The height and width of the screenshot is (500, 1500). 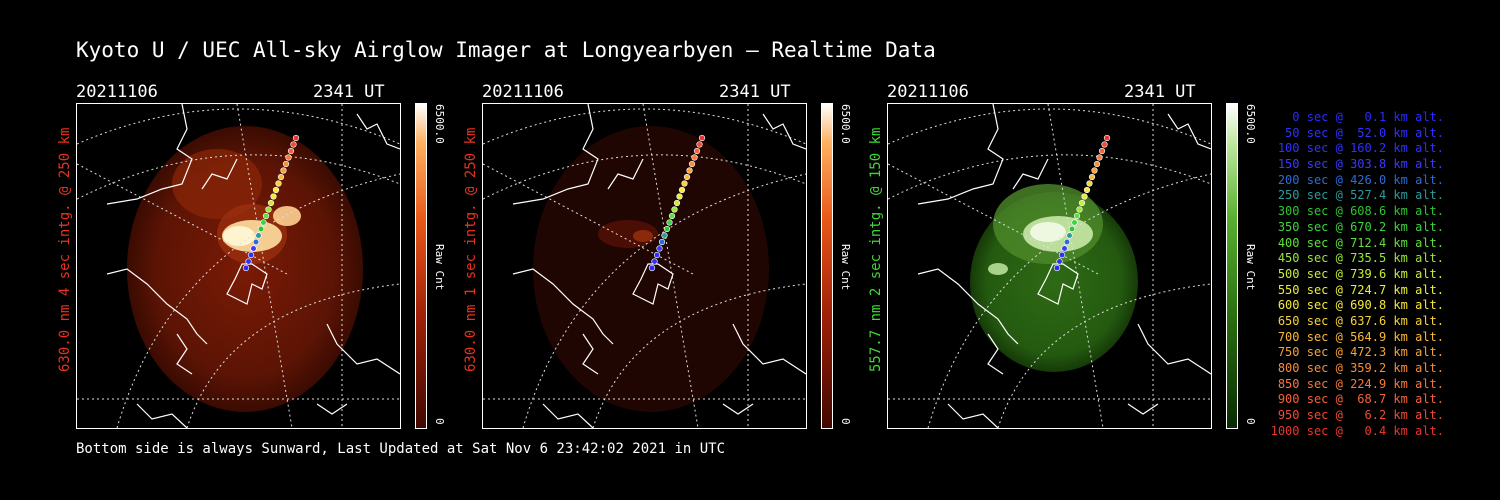 What do you see at coordinates (523, 92) in the screenshot?
I see `panel-2-date: 20211106` at bounding box center [523, 92].